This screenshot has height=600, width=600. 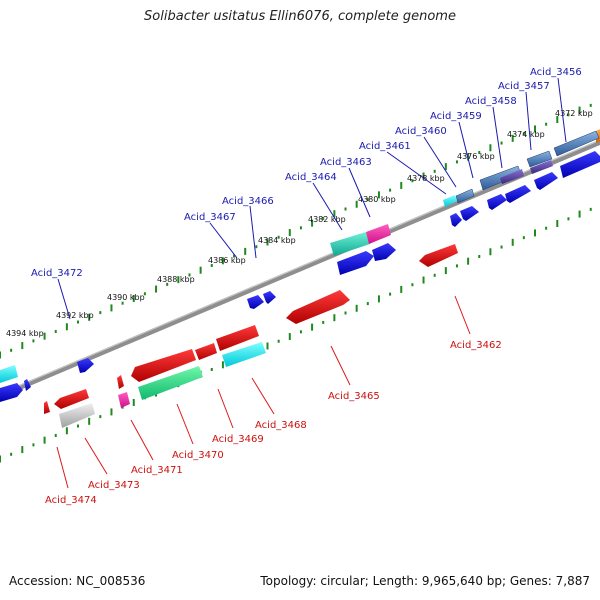 What do you see at coordinates (126, 297) in the screenshot?
I see `tick-label: 4390 kbp` at bounding box center [126, 297].